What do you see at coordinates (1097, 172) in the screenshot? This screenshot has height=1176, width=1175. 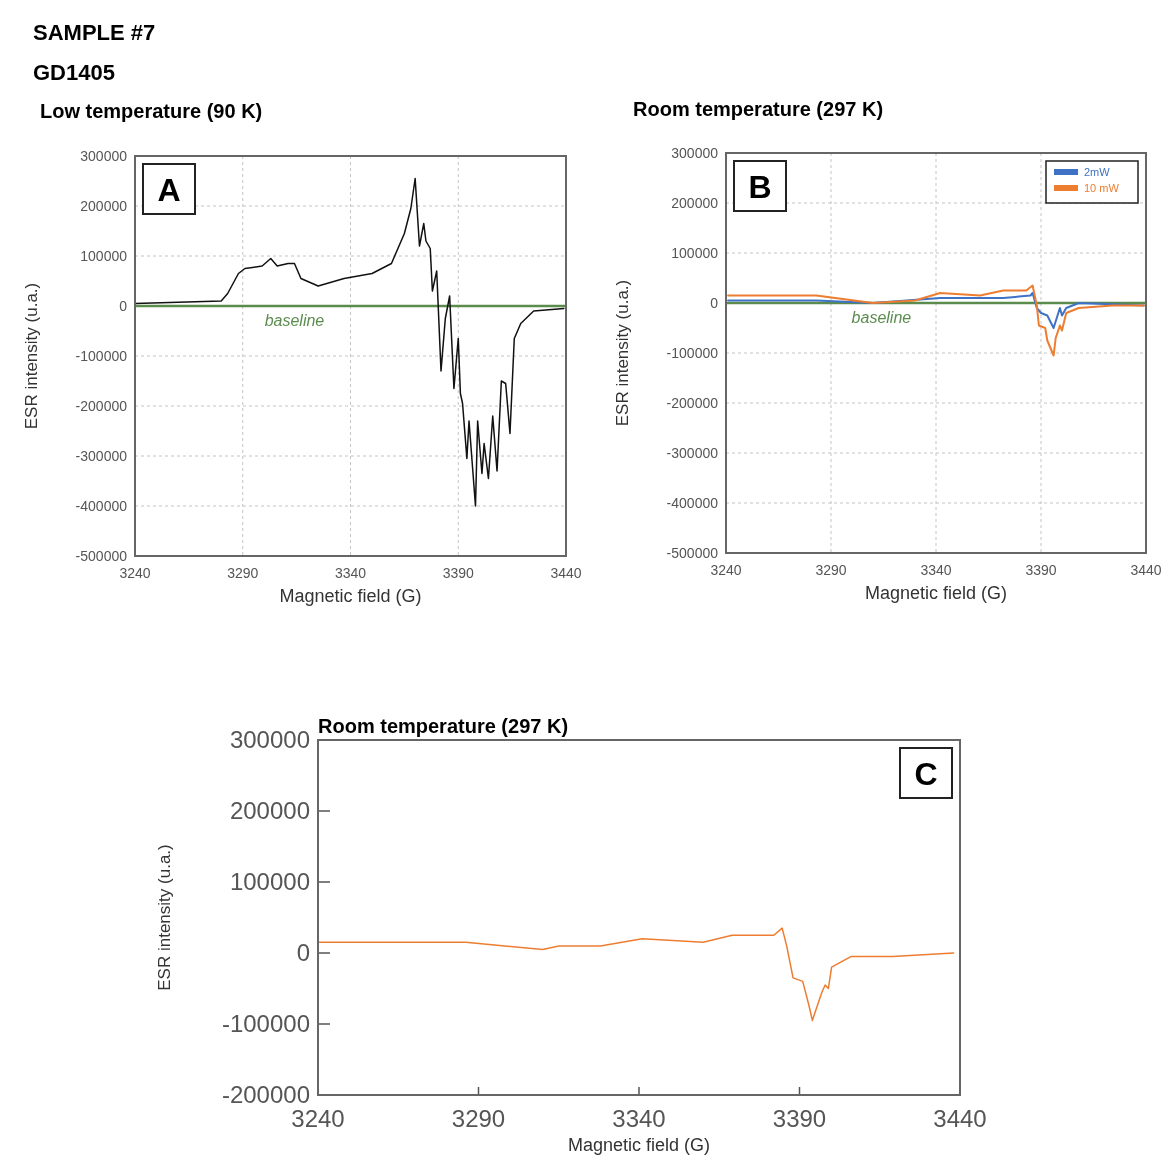 I see `legend-label: 2mW` at bounding box center [1097, 172].